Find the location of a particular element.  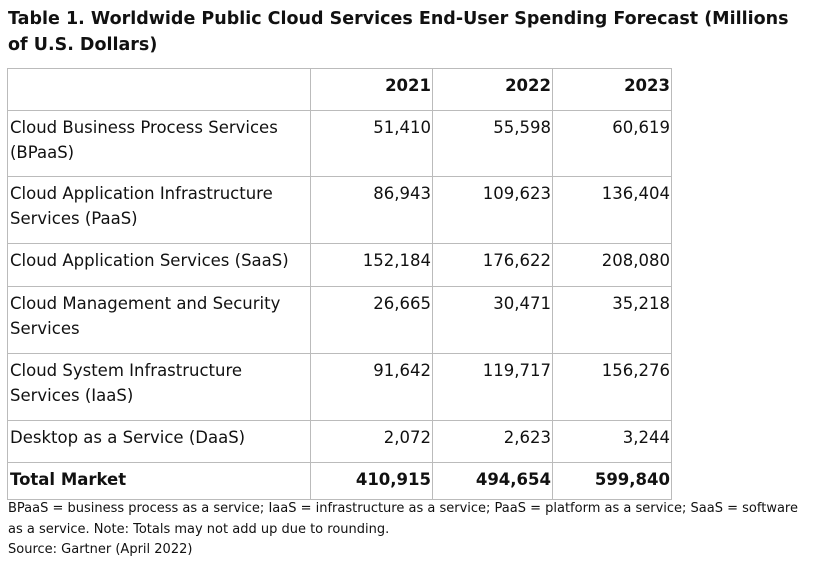

value-cell: 109,623 is located at coordinates (492, 210).